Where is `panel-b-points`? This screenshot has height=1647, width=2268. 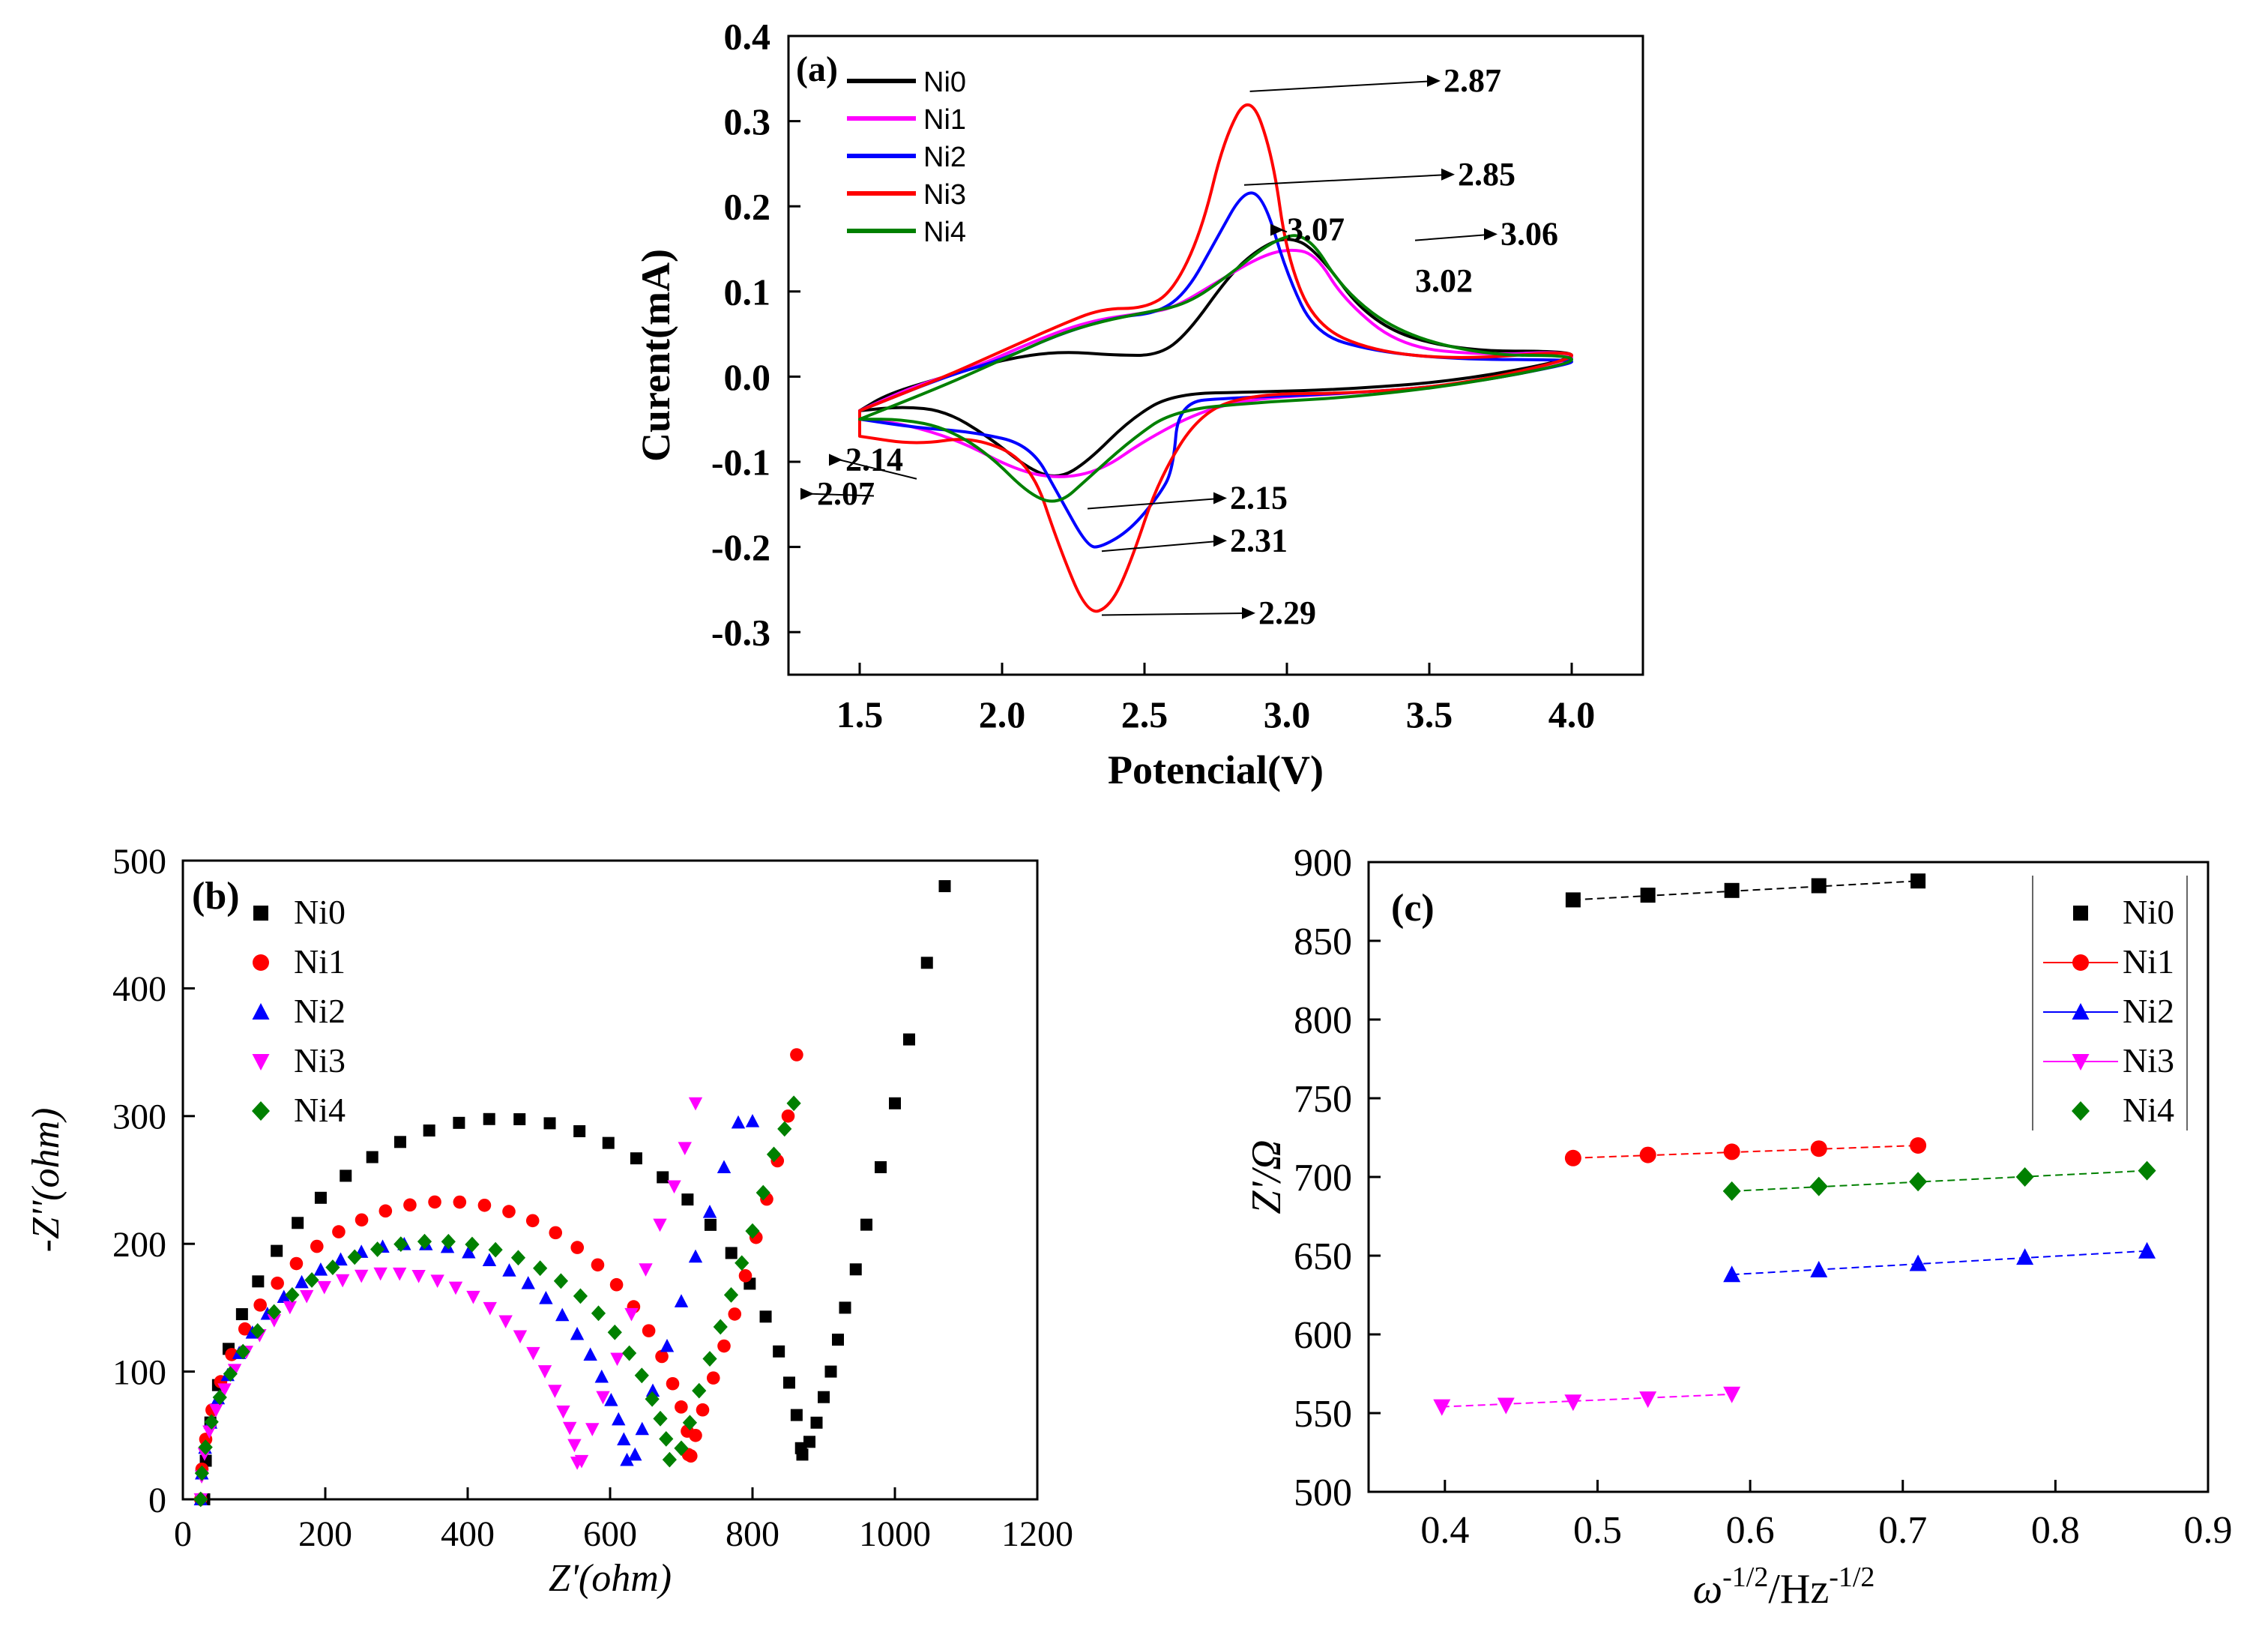 panel-b-points is located at coordinates (572, 1194).